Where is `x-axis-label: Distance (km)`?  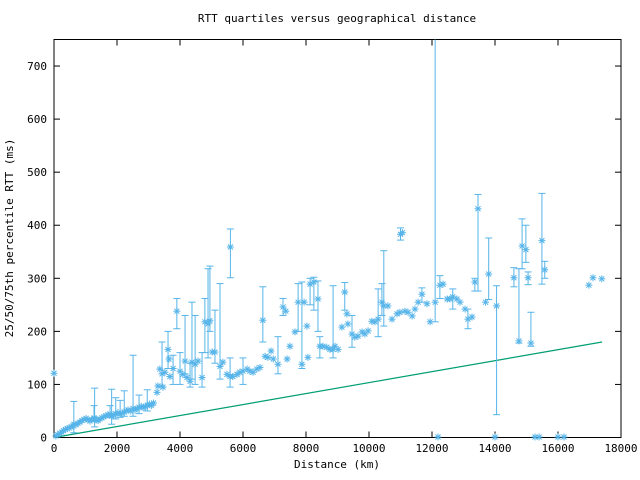
x-axis-label: Distance (km) is located at coordinates (337, 464).